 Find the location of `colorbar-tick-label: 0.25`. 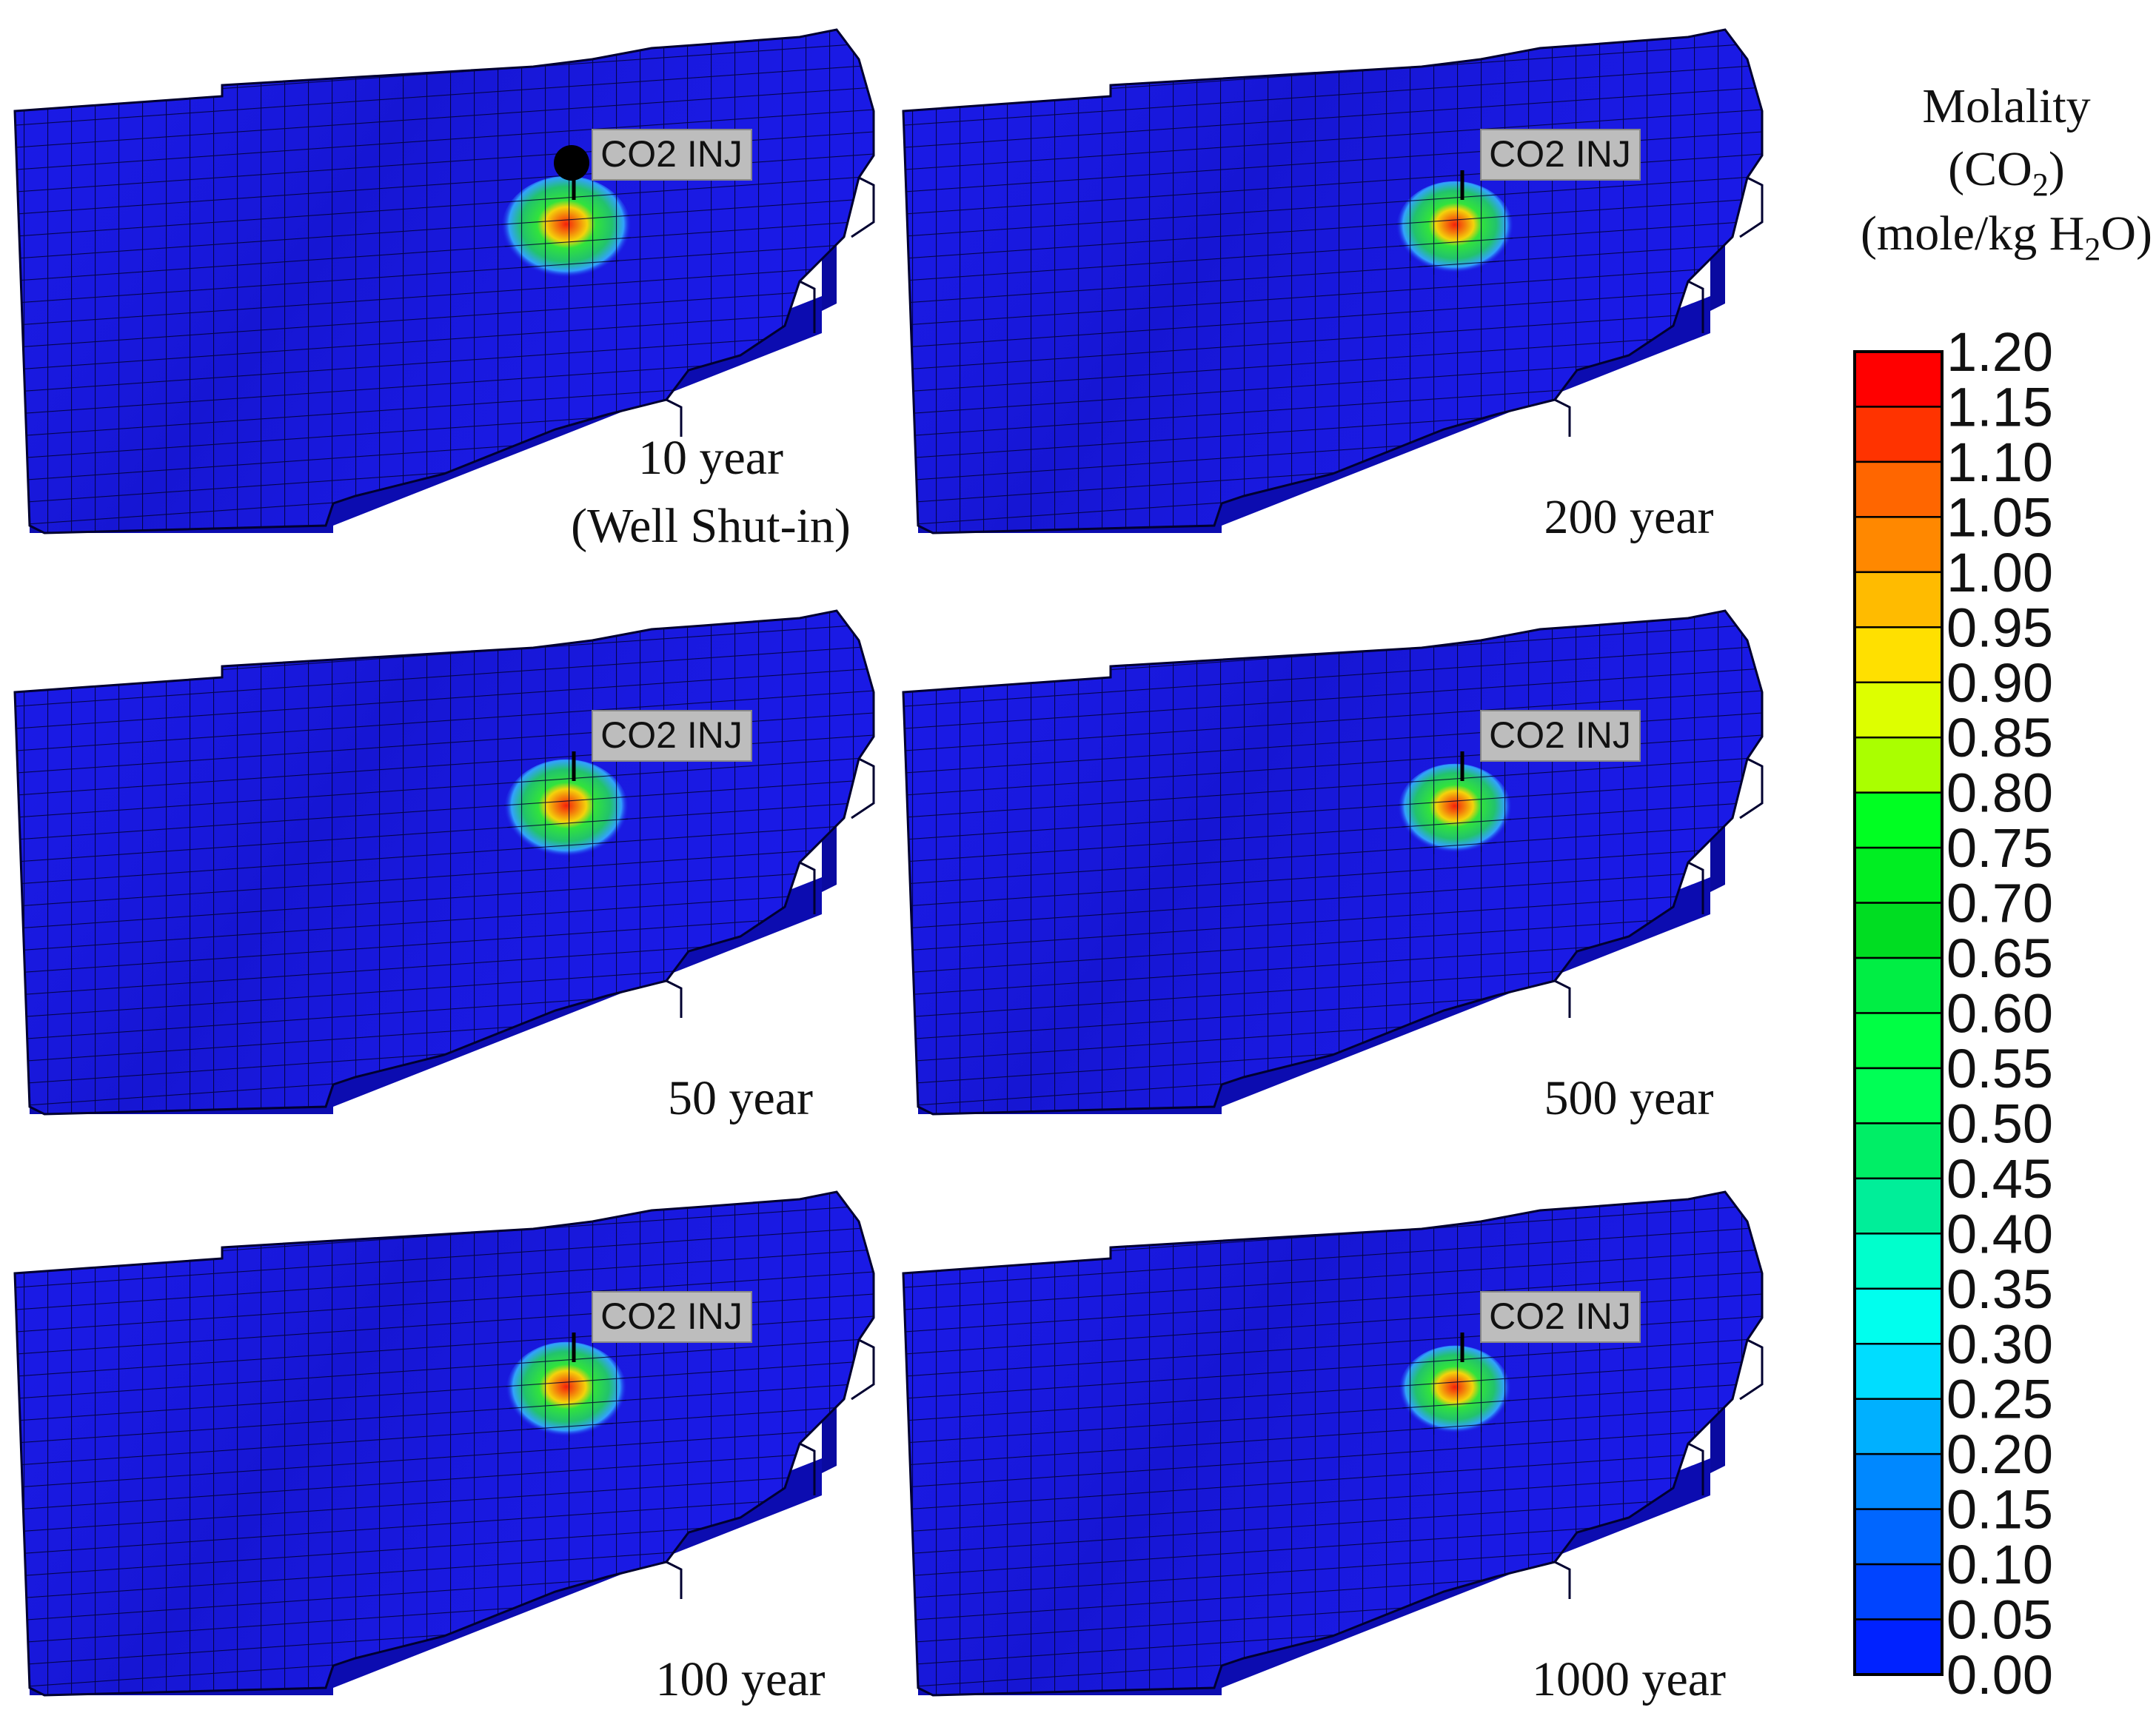

colorbar-tick-label: 0.25 is located at coordinates (2000, 1399).